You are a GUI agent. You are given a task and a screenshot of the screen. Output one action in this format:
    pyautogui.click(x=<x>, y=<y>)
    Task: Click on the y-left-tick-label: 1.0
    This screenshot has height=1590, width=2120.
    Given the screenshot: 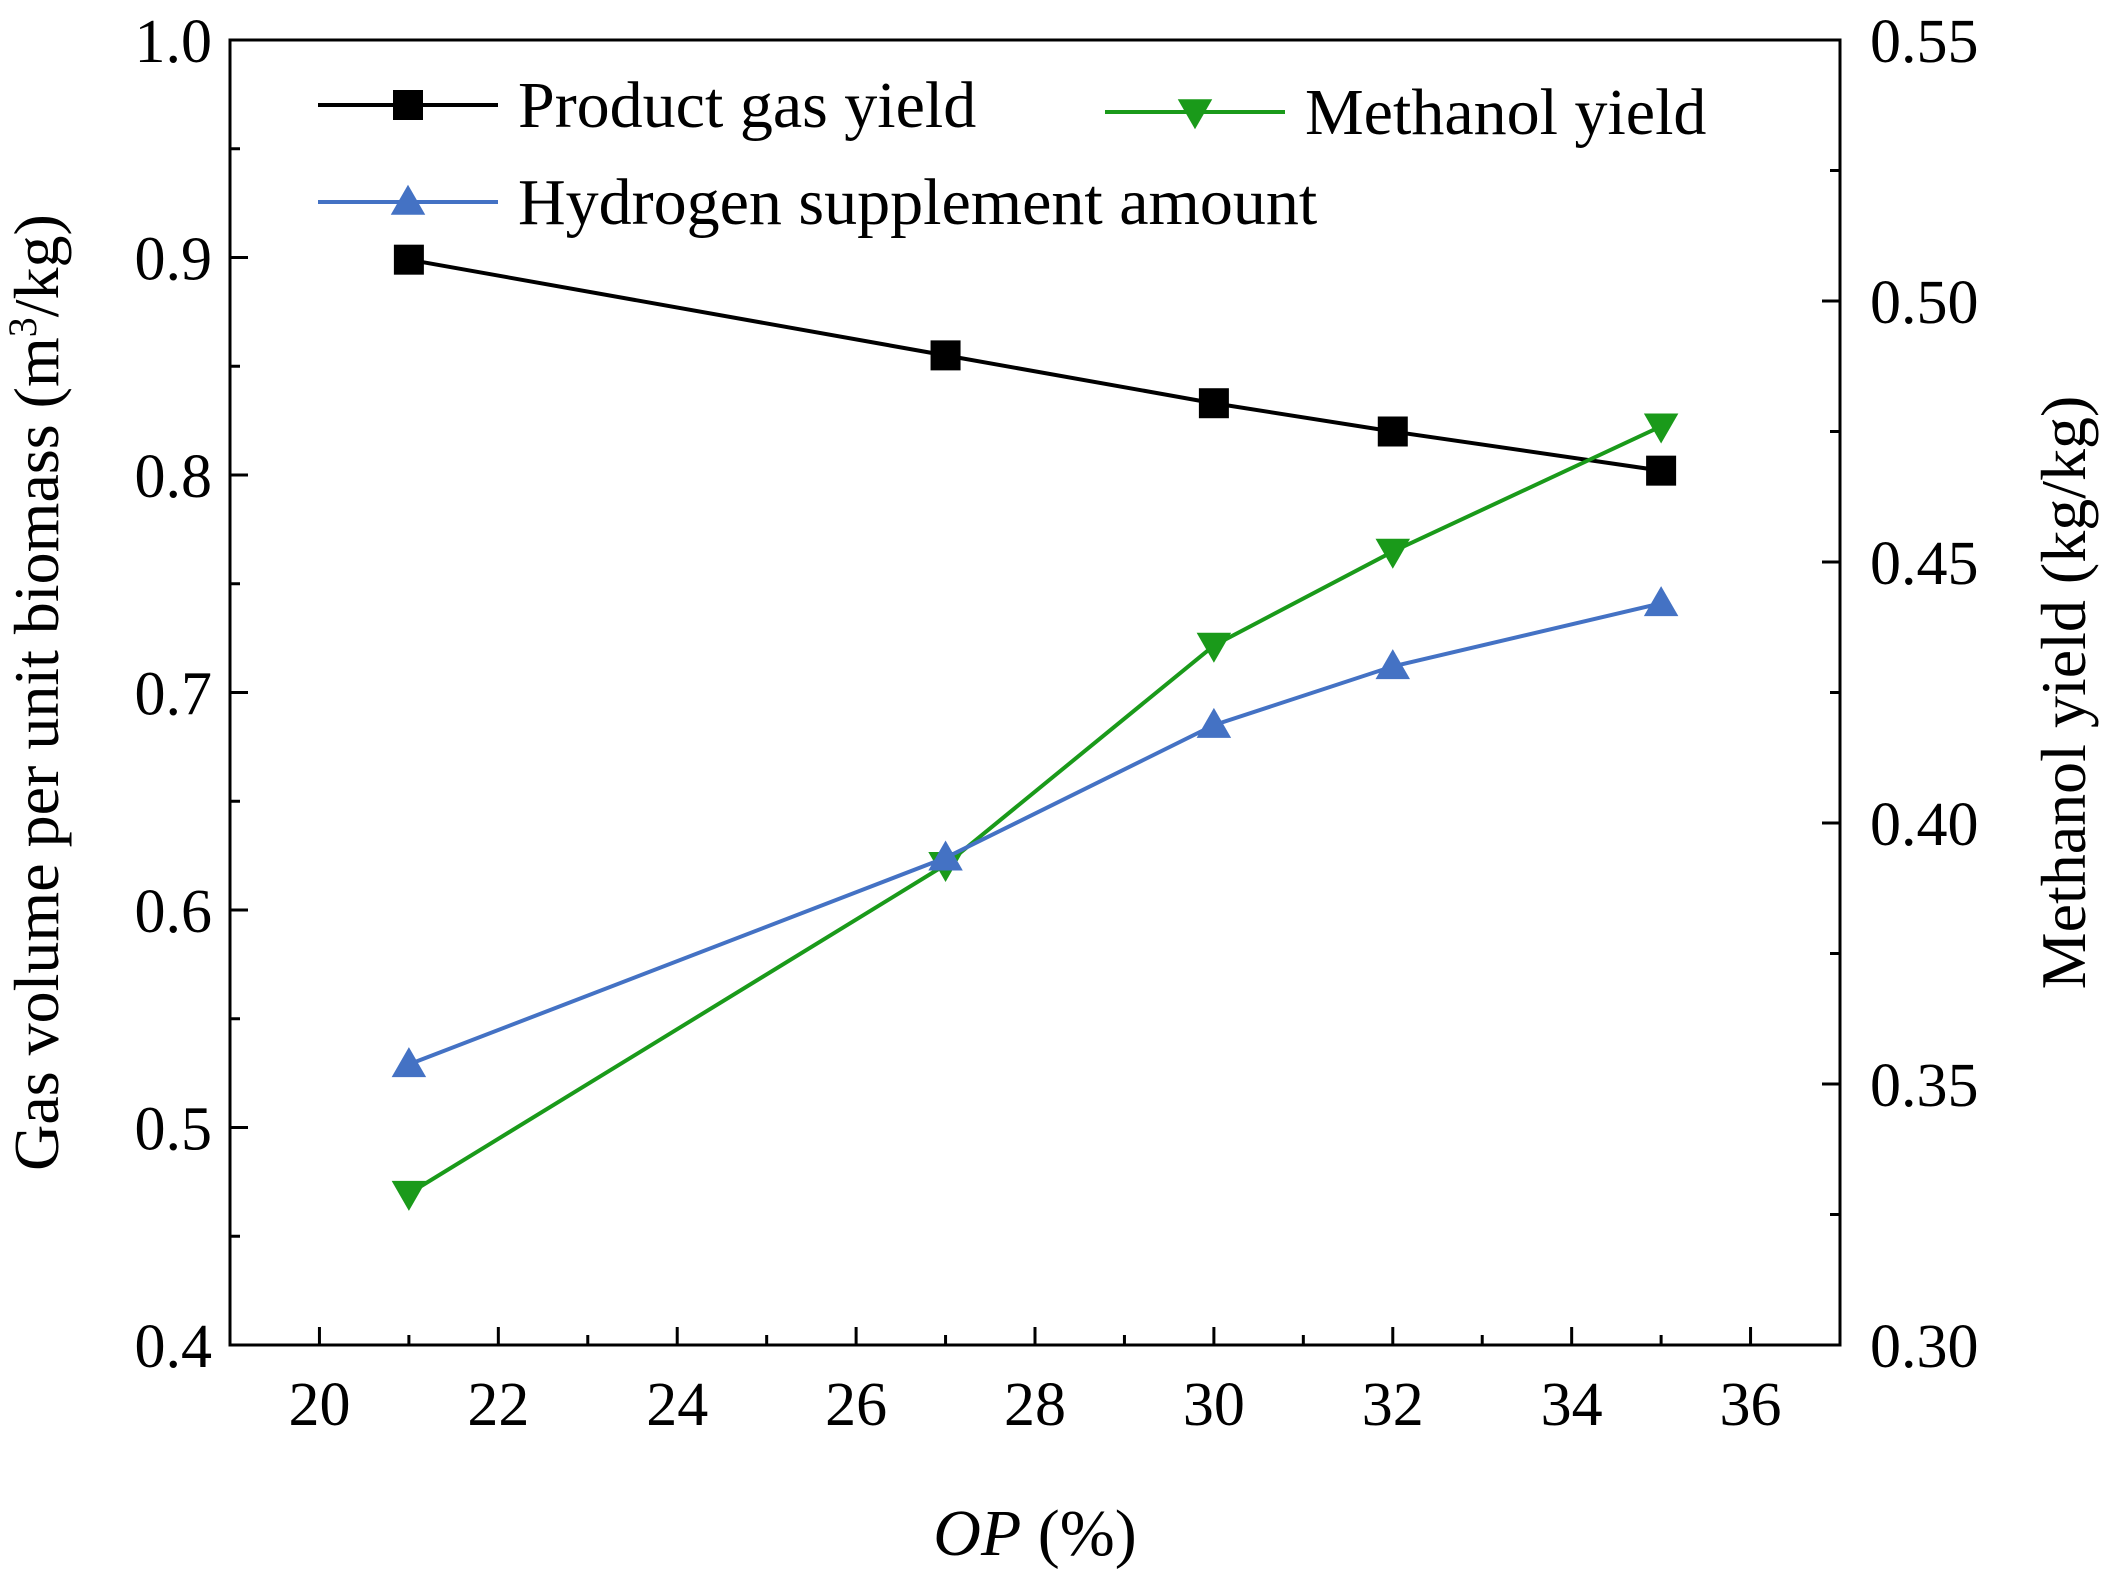 What is the action you would take?
    pyautogui.click(x=174, y=42)
    